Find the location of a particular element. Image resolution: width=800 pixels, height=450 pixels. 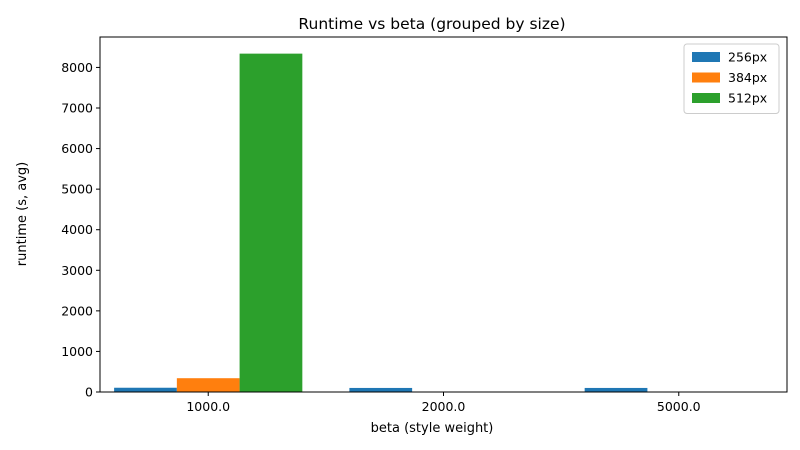

y-tick-label: 6000 is located at coordinates (77, 148).